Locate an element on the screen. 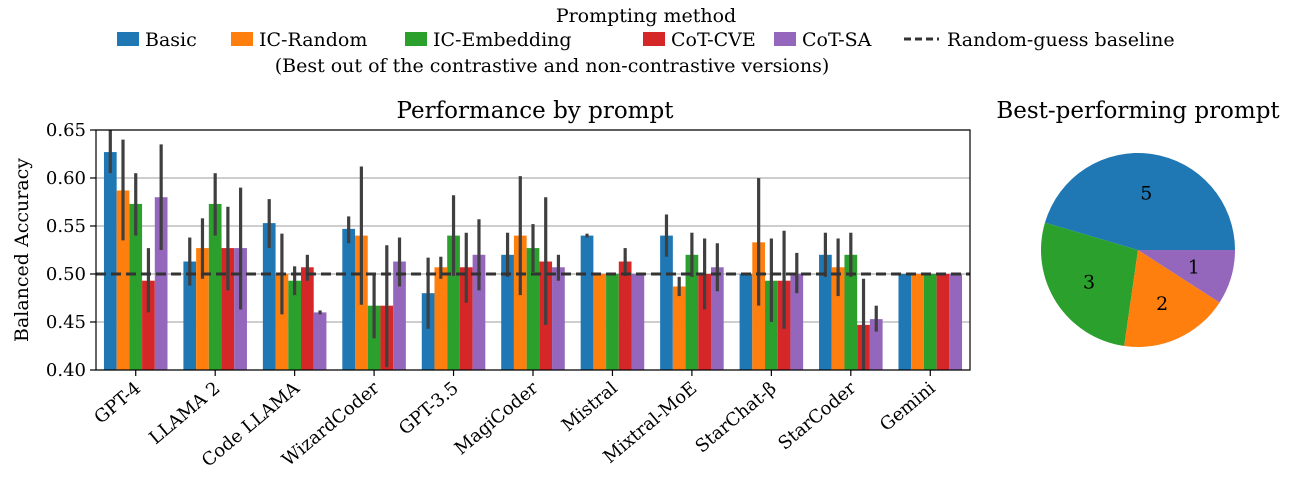 This screenshot has height=499, width=1293. x-tick-label: Mistral is located at coordinates (590, 407).